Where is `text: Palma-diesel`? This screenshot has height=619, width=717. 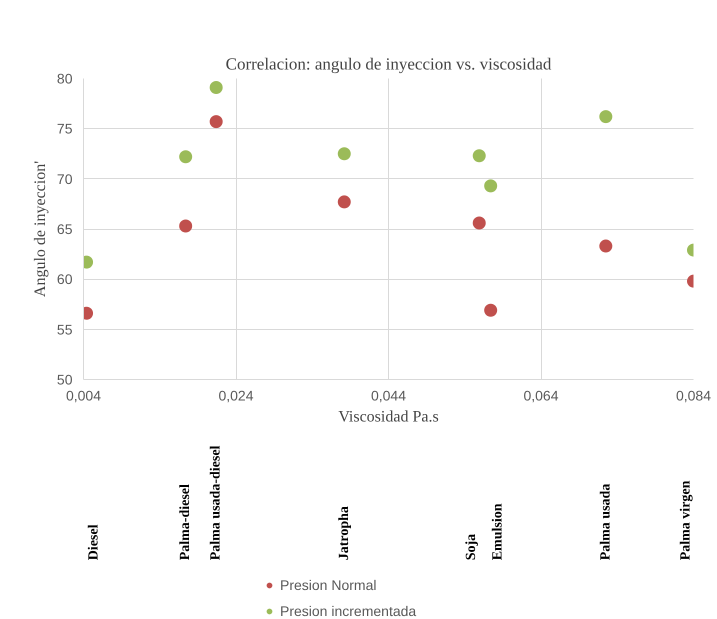
text: Palma-diesel is located at coordinates (186, 522).